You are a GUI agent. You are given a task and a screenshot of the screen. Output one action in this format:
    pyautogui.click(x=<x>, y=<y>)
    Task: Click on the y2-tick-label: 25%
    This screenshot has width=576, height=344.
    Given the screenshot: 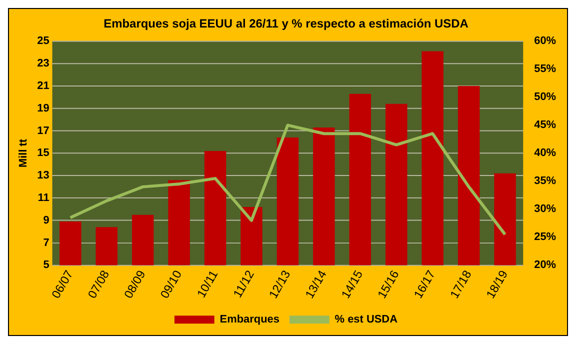 What is the action you would take?
    pyautogui.click(x=545, y=237)
    